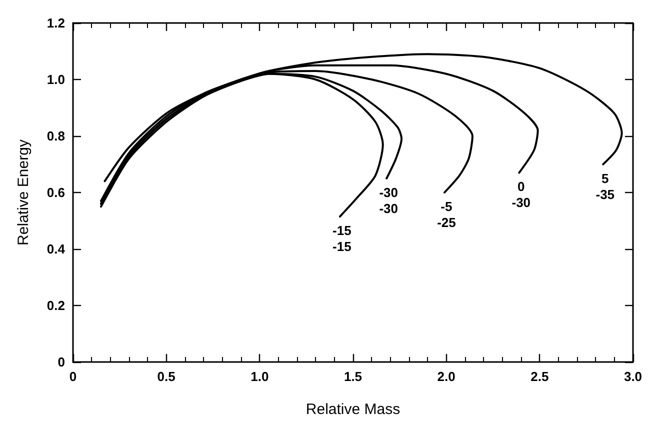 The height and width of the screenshot is (432, 663). Describe the element at coordinates (259, 376) in the screenshot. I see `x-tick-label: 1.0` at that location.